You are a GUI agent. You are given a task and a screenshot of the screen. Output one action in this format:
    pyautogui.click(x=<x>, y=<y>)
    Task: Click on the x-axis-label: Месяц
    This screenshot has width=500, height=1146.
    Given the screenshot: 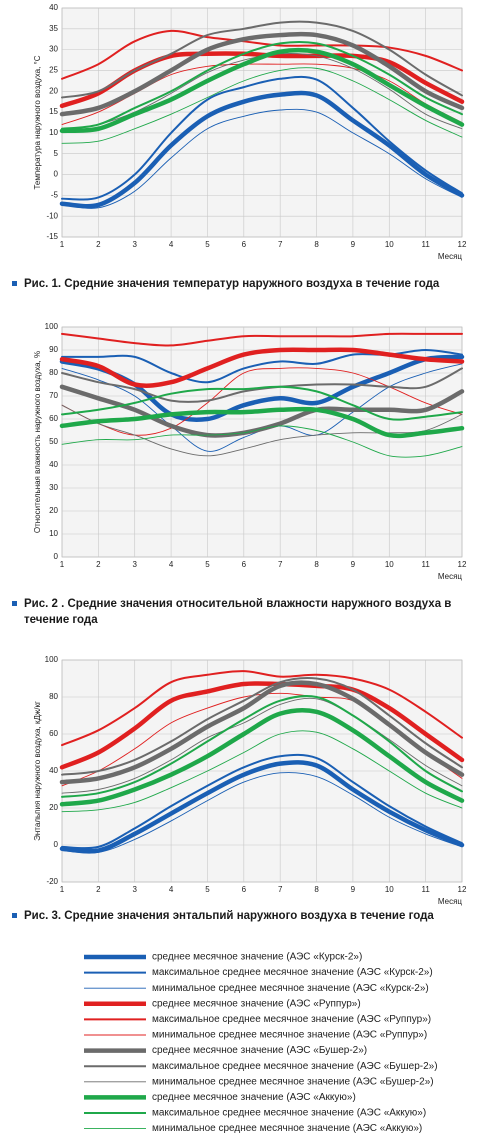 What is the action you would take?
    pyautogui.click(x=450, y=256)
    